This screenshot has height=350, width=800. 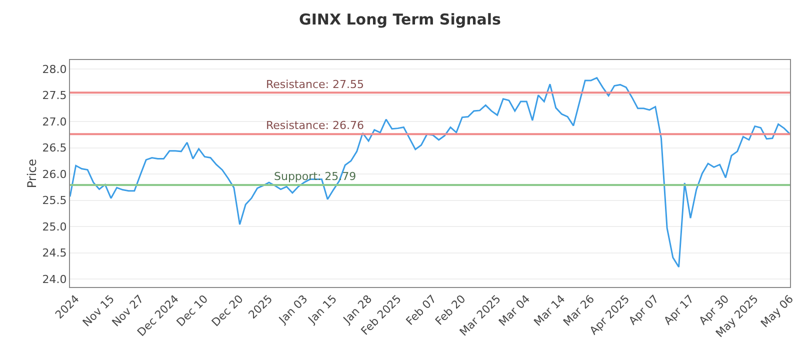 What do you see at coordinates (54, 121) in the screenshot?
I see `y-tick-label: 27.0` at bounding box center [54, 121].